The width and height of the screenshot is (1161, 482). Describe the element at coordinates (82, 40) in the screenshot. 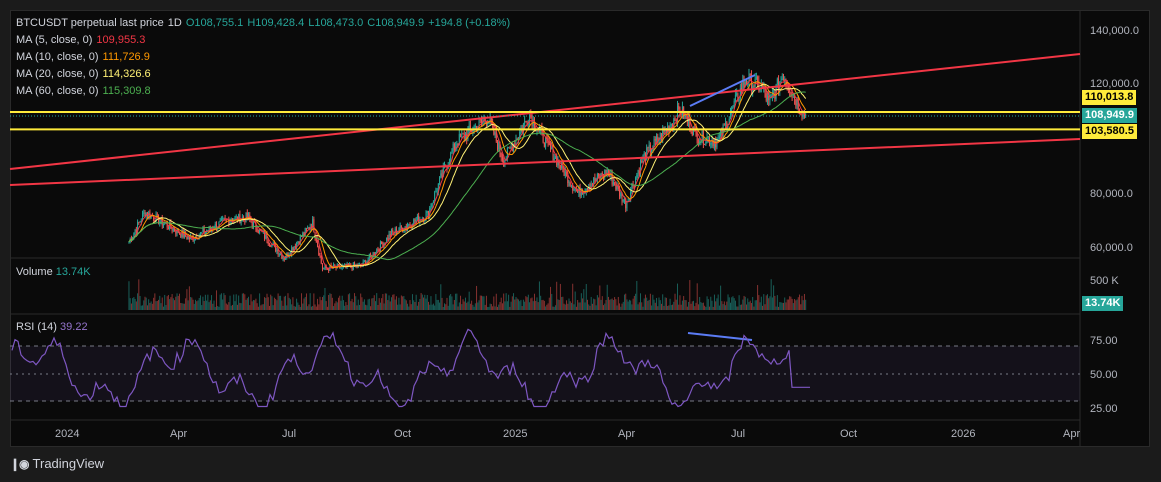

I see `ma-legend-5: MA (5, close, 0) 109,955.3` at that location.